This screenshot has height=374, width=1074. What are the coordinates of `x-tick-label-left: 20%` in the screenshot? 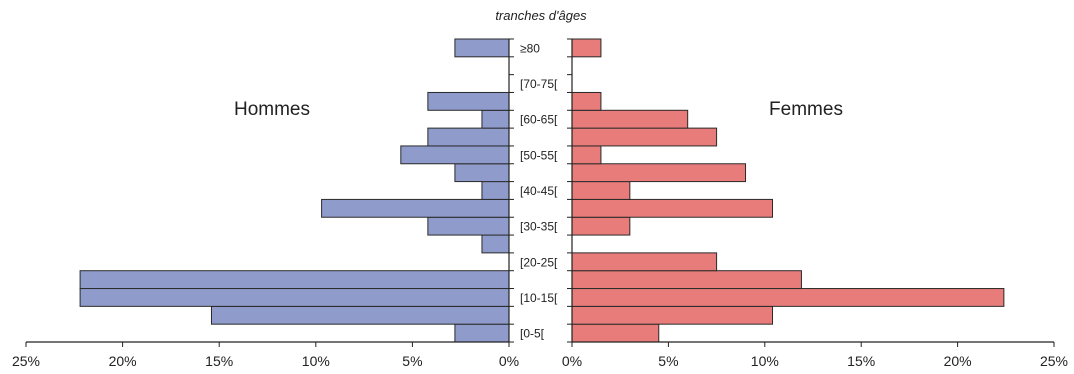 It's located at (123, 361).